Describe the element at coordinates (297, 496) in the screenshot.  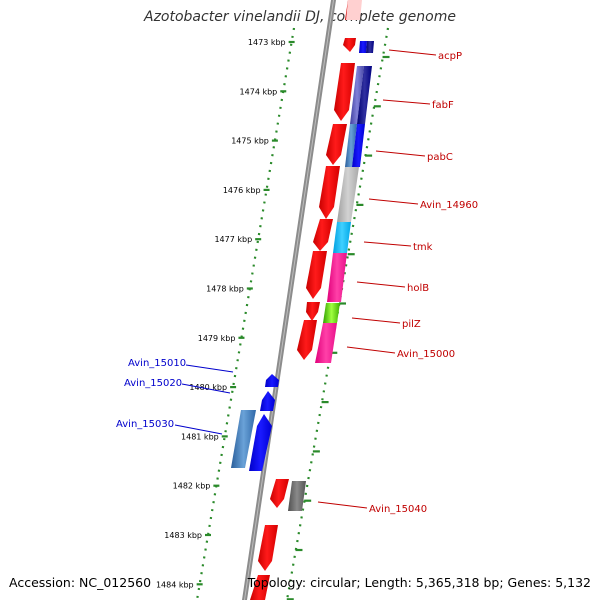
I see `feature-Avin_15040-darkgray` at that location.